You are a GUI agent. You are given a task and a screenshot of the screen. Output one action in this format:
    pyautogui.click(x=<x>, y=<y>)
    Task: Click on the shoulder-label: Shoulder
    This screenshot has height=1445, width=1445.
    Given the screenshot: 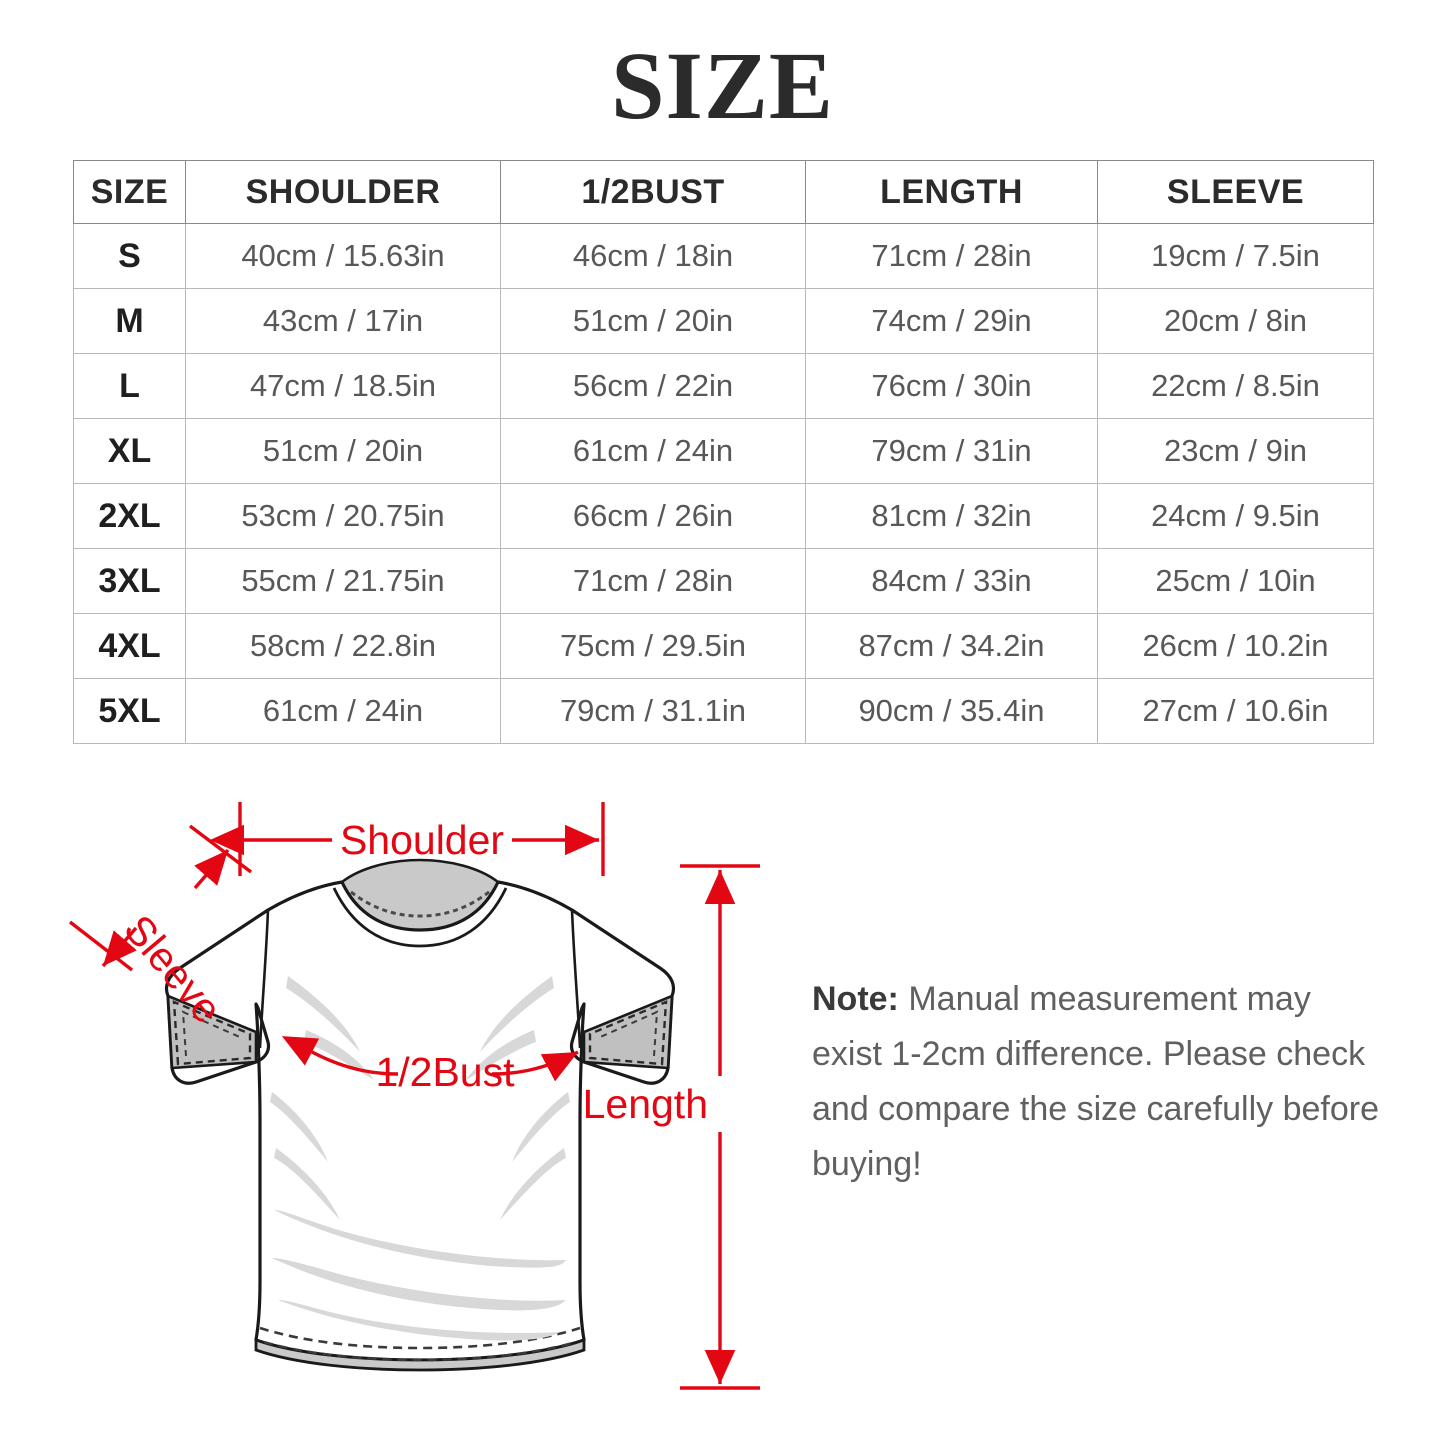 What is the action you would take?
    pyautogui.click(x=422, y=840)
    